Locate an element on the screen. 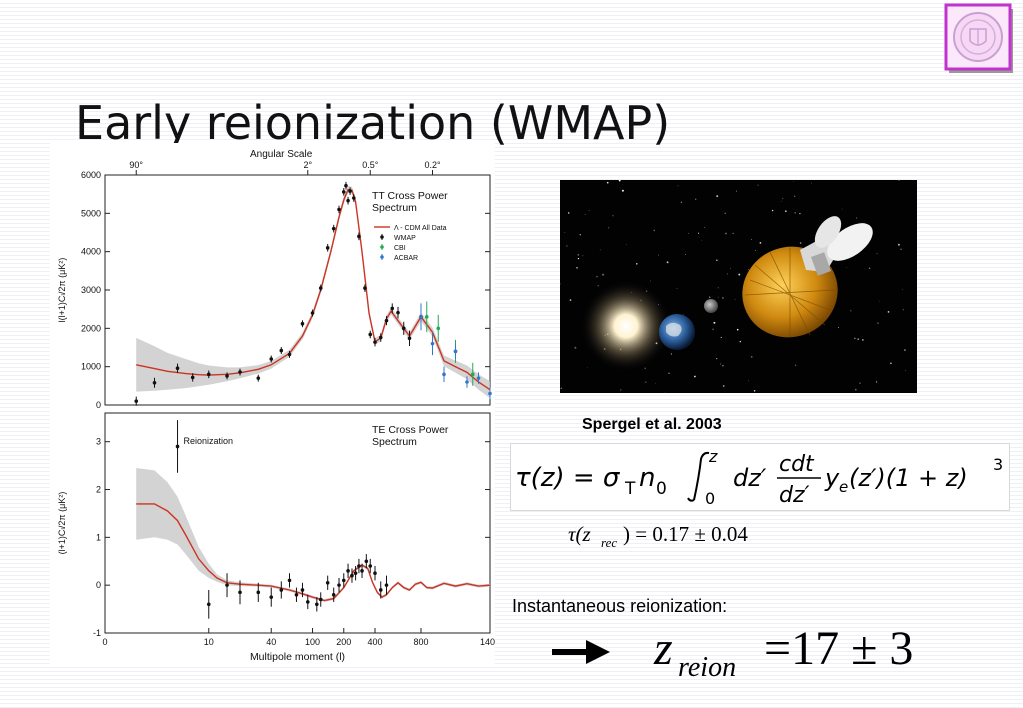 This screenshot has width=1023, height=708. te-xtick-label: 800 is located at coordinates (420, 642).